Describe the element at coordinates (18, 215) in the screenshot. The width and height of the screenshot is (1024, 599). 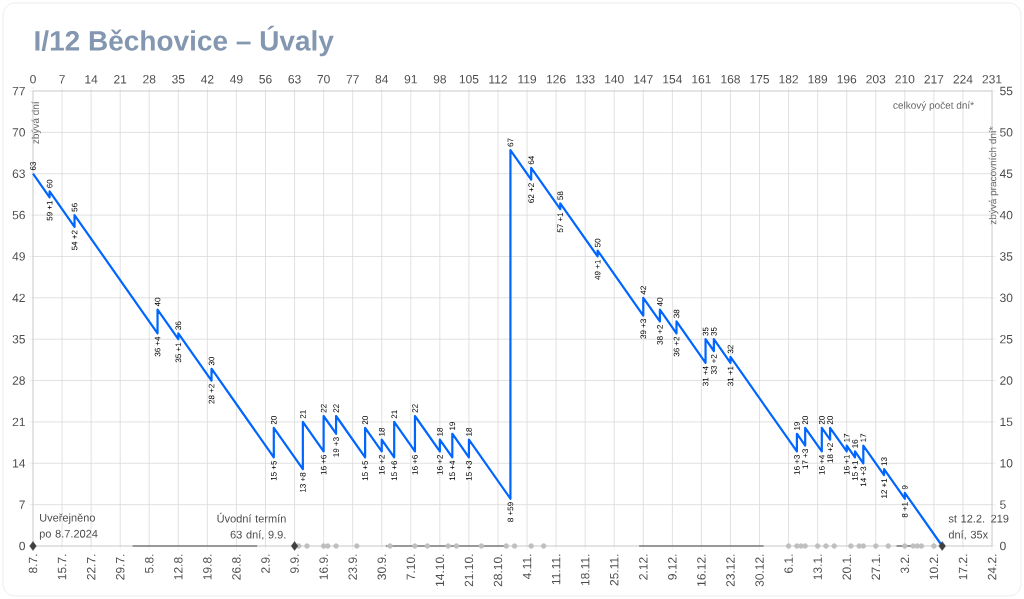
I see `y-tick-label: 56` at that location.